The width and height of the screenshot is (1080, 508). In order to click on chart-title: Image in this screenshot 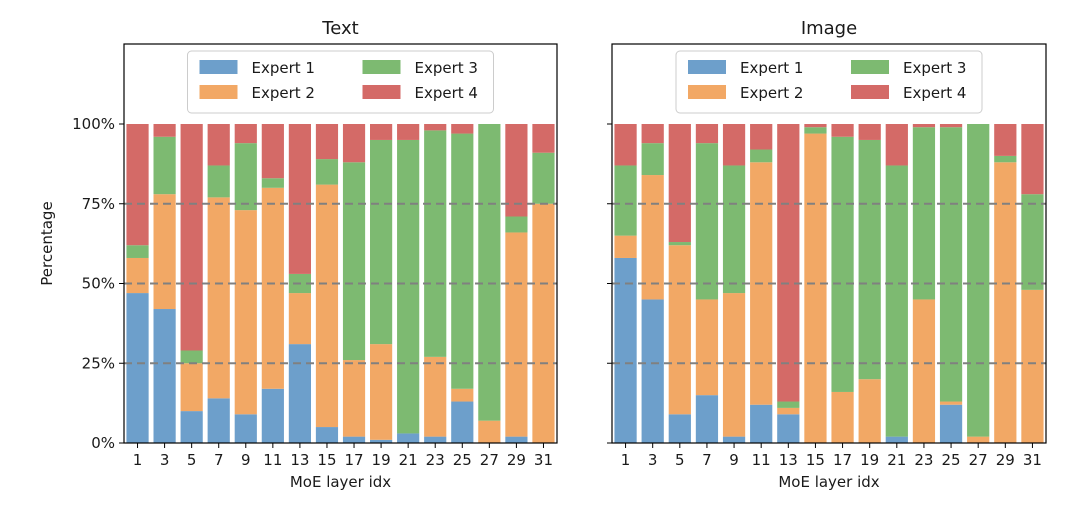, I will do `click(829, 28)`.